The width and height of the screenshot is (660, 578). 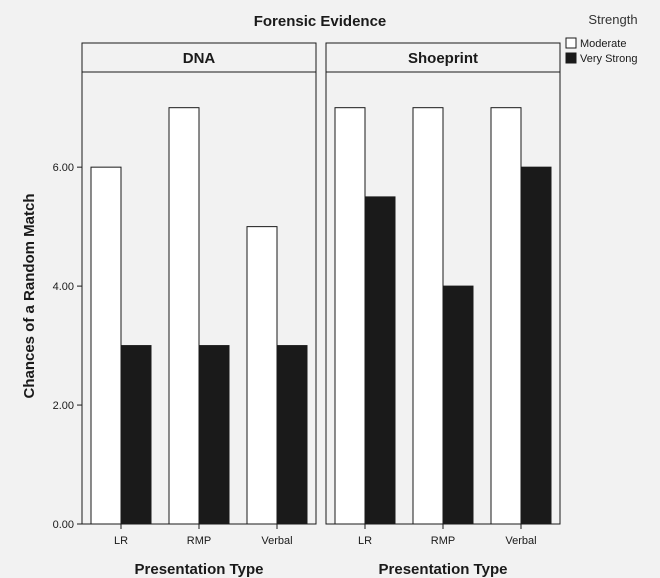 I want to click on y-tick-label: 6.00, so click(x=63, y=168).